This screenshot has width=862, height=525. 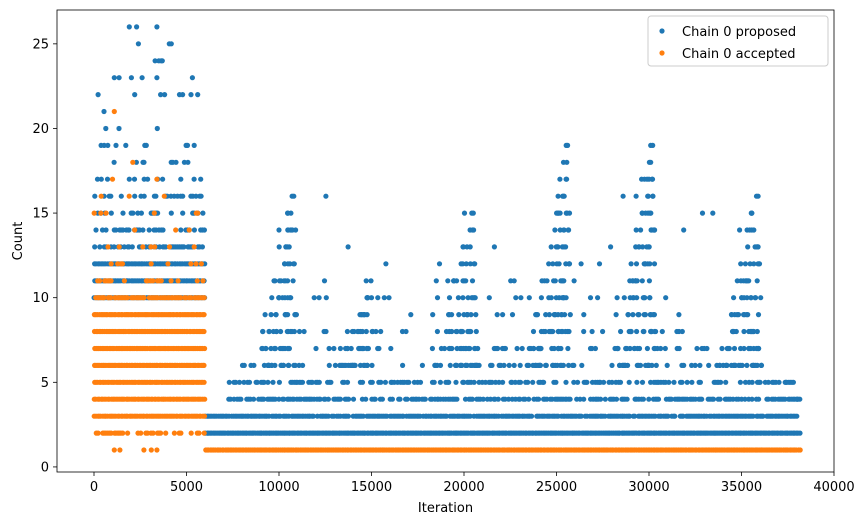 I want to click on y-axis-label: Count, so click(x=18, y=241).